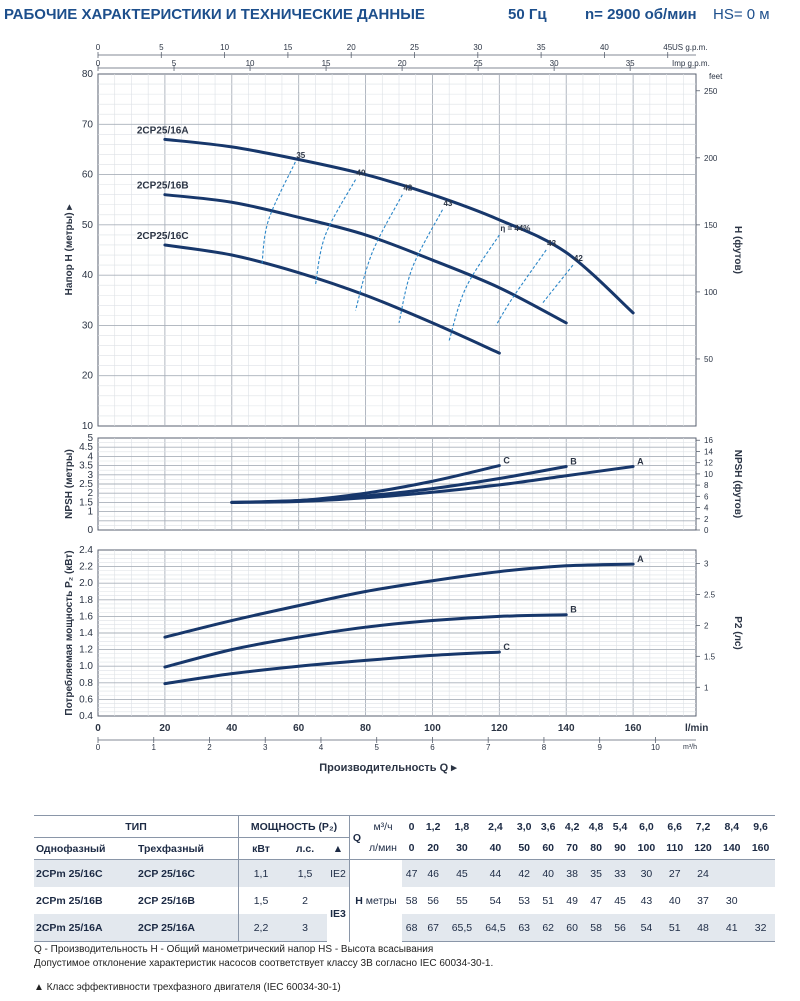 The image size is (800, 1001). I want to click on y-tick-label: 0.6, so click(86, 699).